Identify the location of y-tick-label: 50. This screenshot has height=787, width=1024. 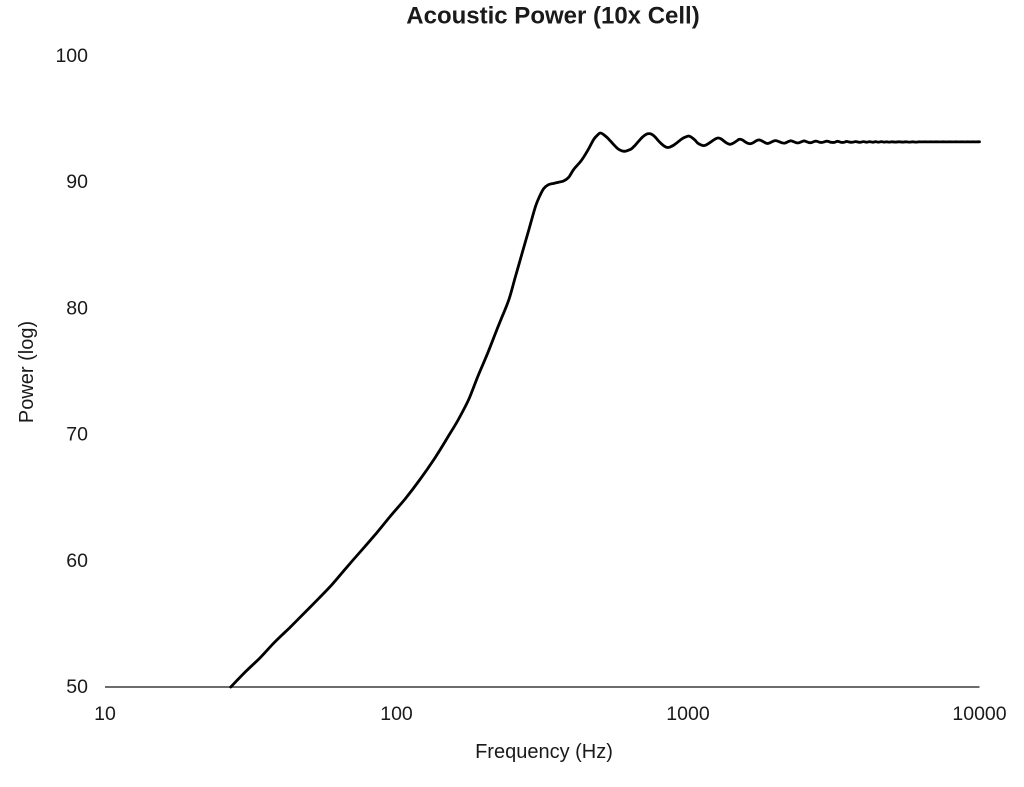
(77, 687).